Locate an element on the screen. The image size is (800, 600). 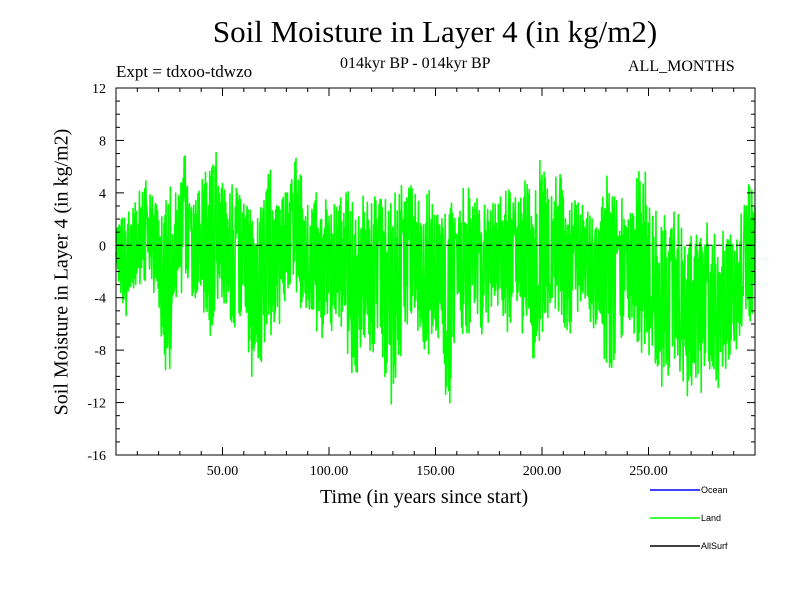
y-tick-label: 4 is located at coordinates (102, 194).